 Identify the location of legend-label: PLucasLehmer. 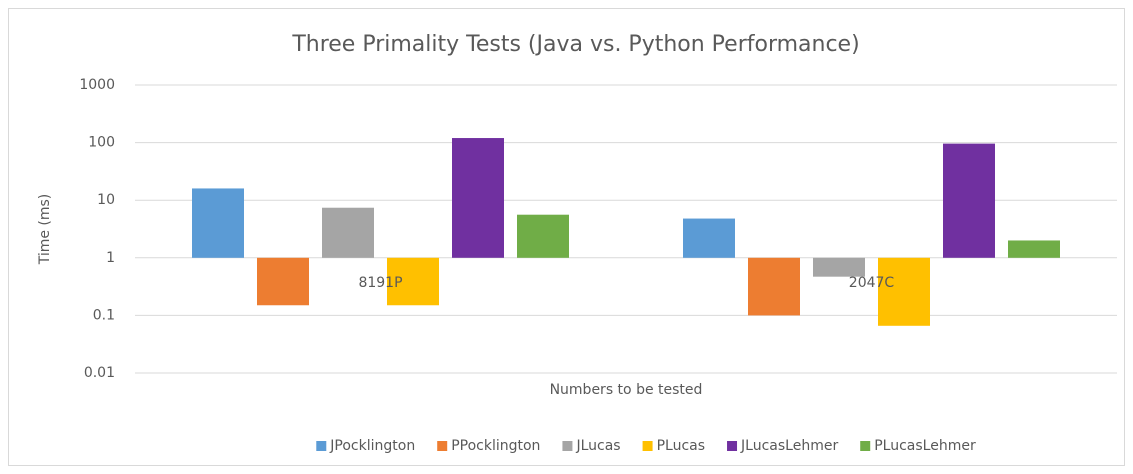
(925, 446).